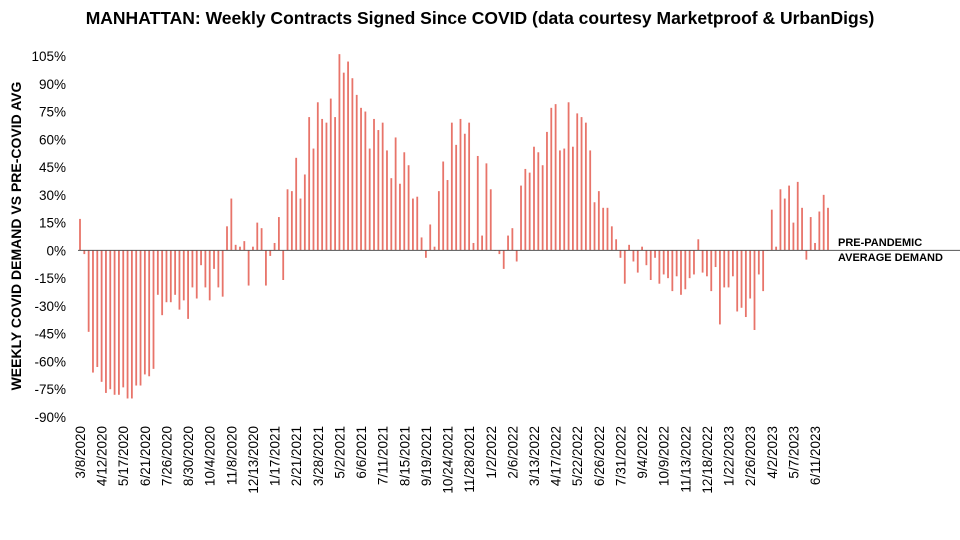 The image size is (960, 540). What do you see at coordinates (16, 235) in the screenshot?
I see `y-axis-label: WEEKLY COVID DEMAND VS PRE-COVID AVG` at bounding box center [16, 235].